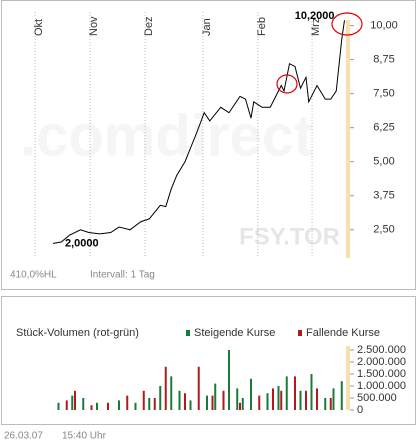 This screenshot has height=443, width=417. What do you see at coordinates (381, 374) in the screenshot?
I see `y-tick-label: 1.500.000` at bounding box center [381, 374].